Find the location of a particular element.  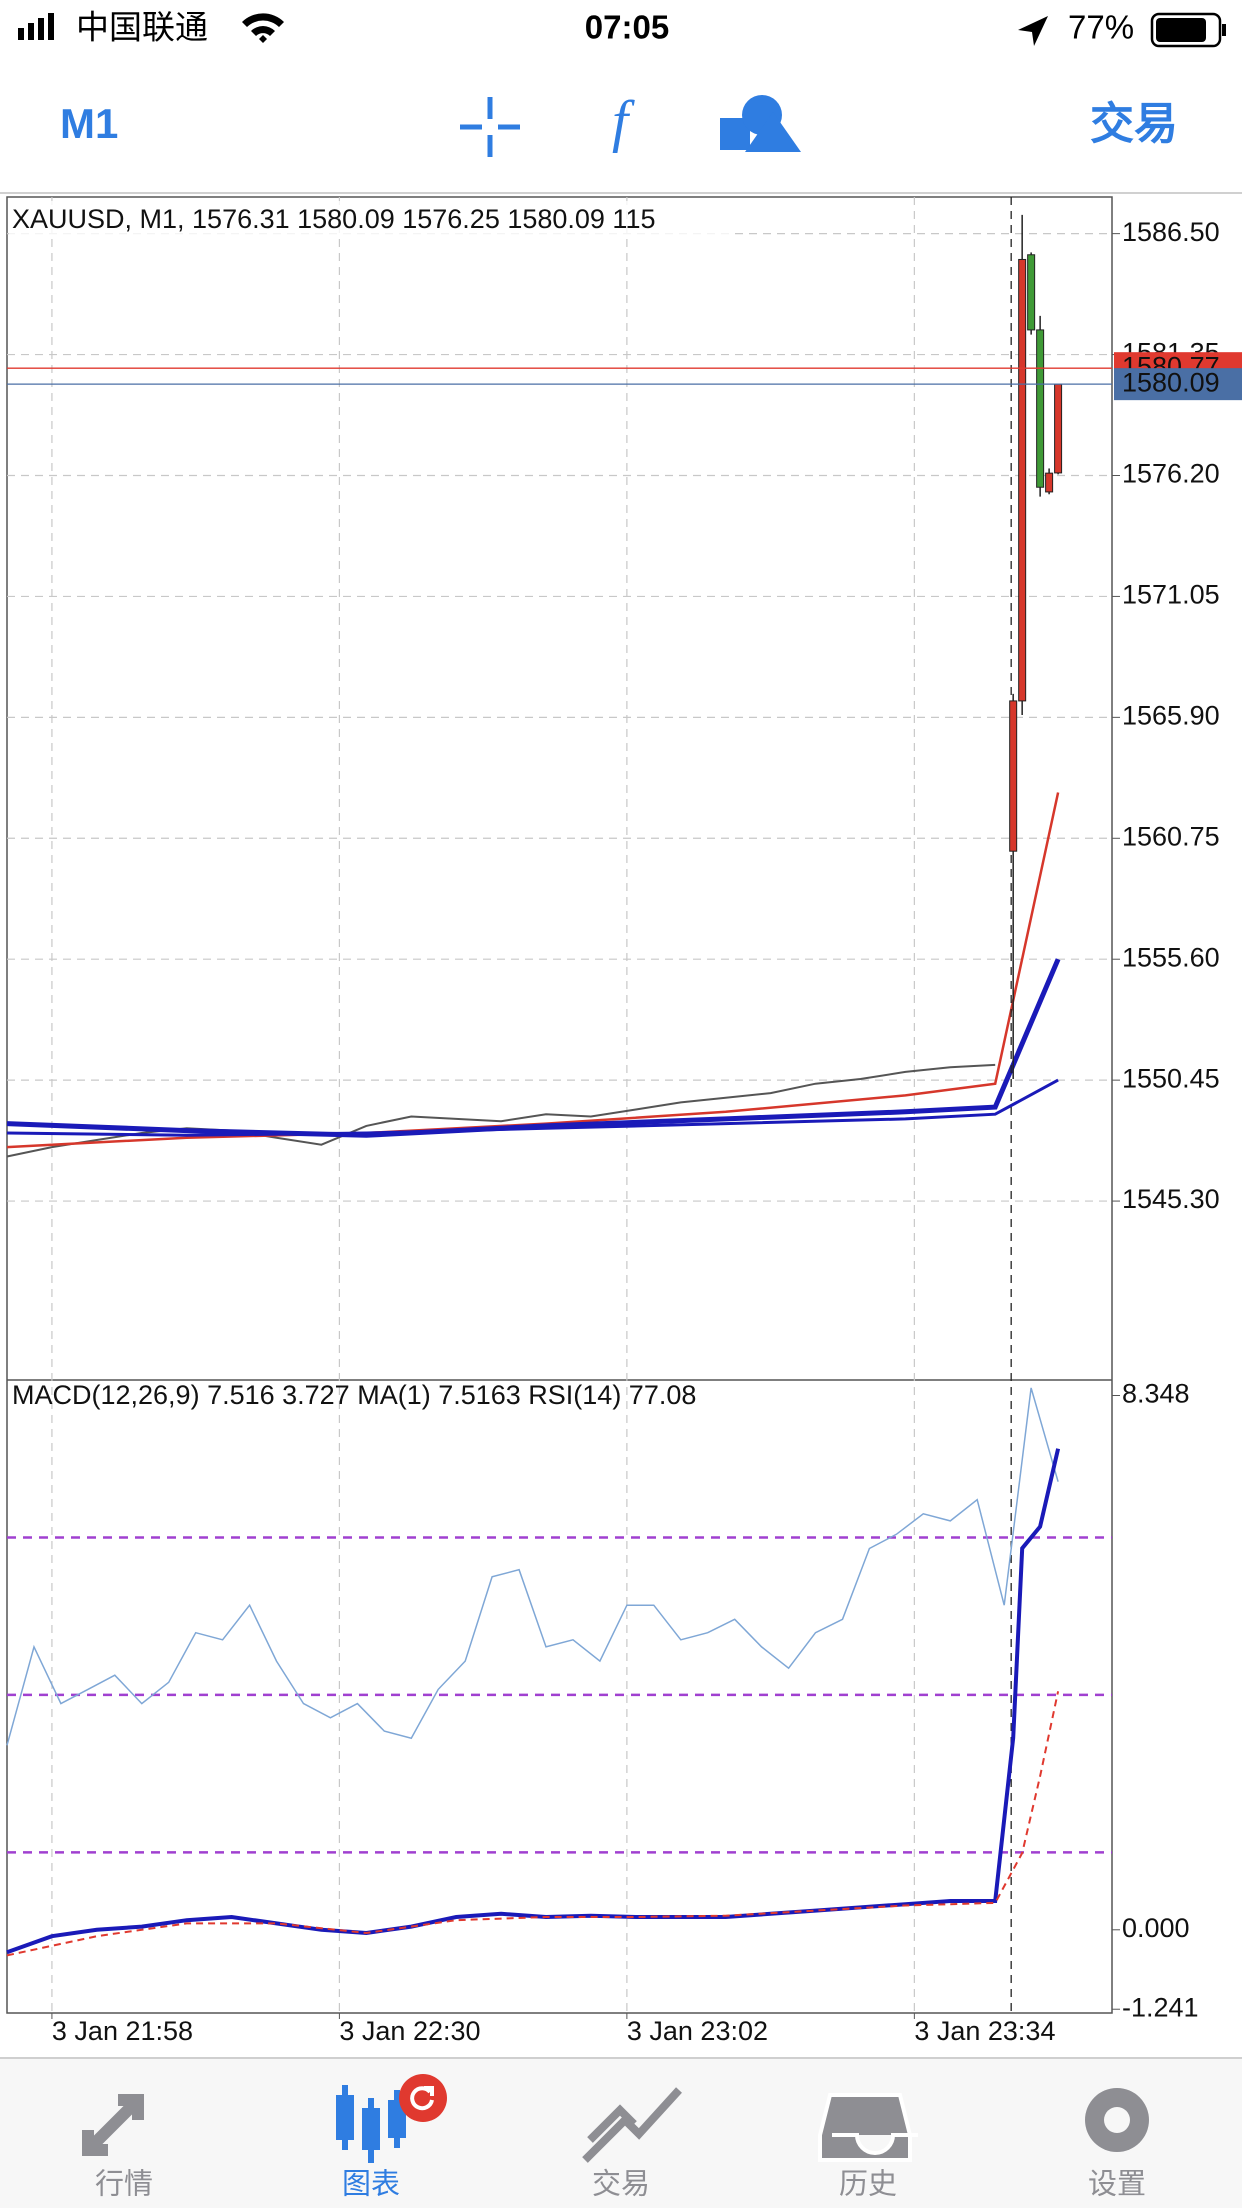

timeframe-button: M1 is located at coordinates (89, 123).